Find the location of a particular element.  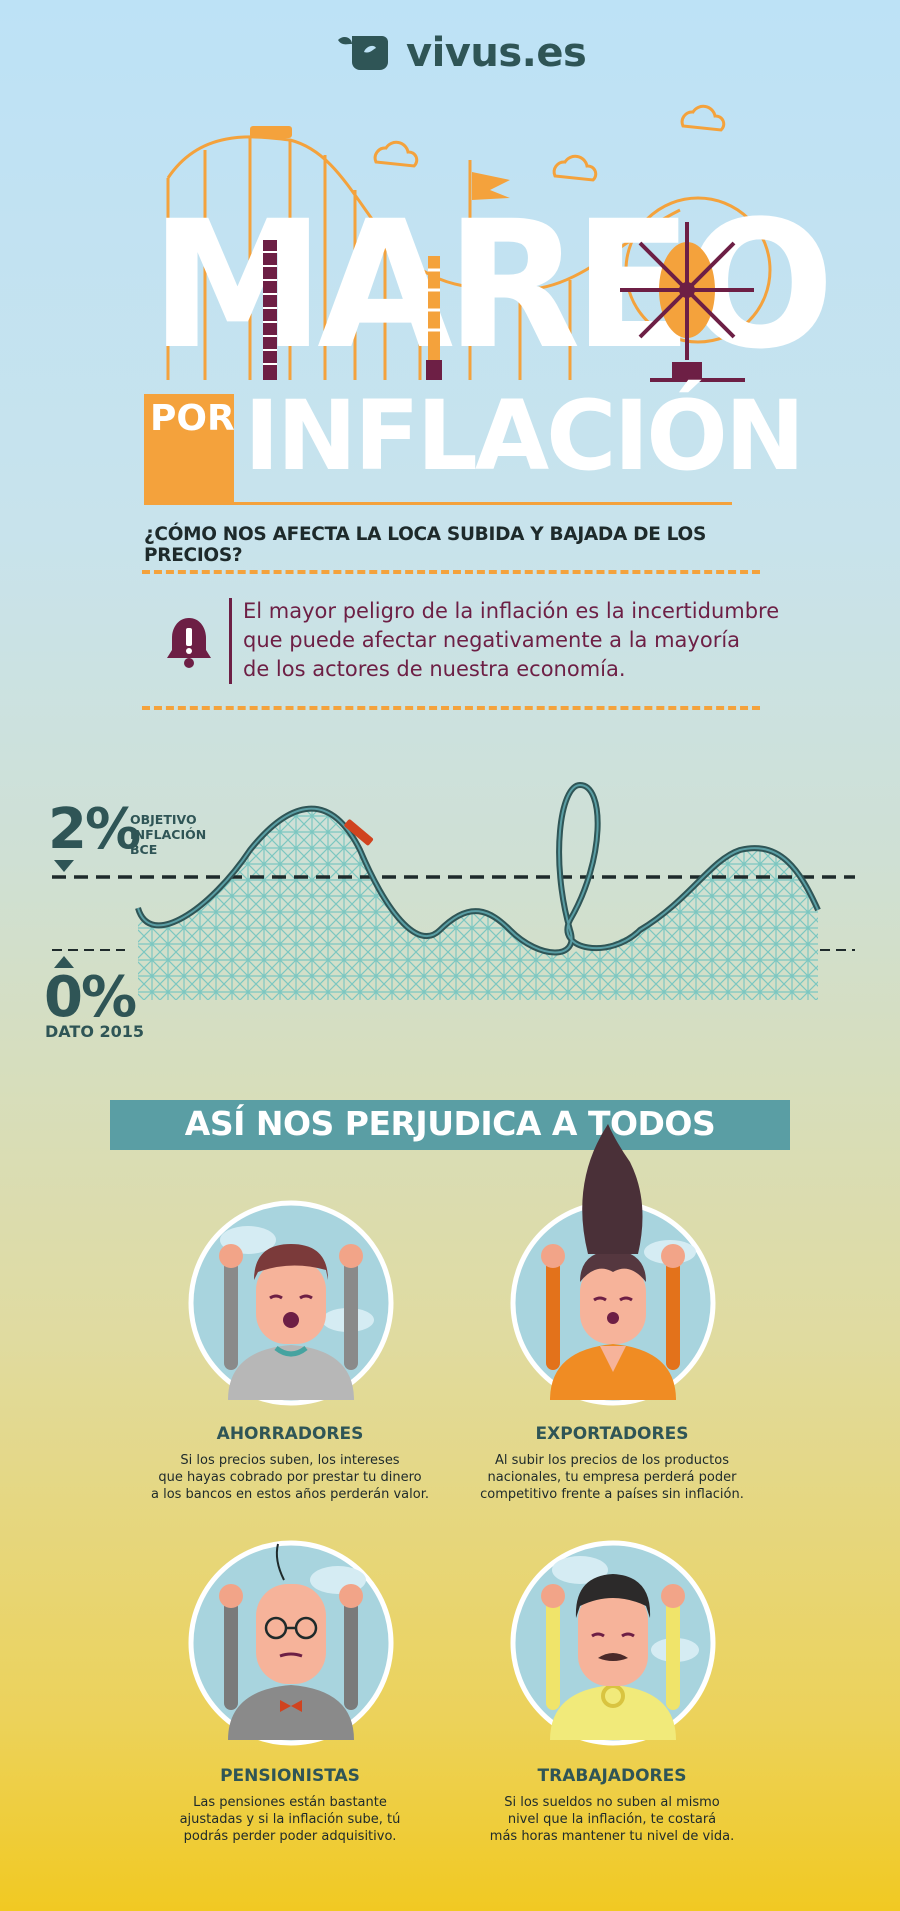

warning-line: de los actores de nuestra economía. is located at coordinates (434, 669).